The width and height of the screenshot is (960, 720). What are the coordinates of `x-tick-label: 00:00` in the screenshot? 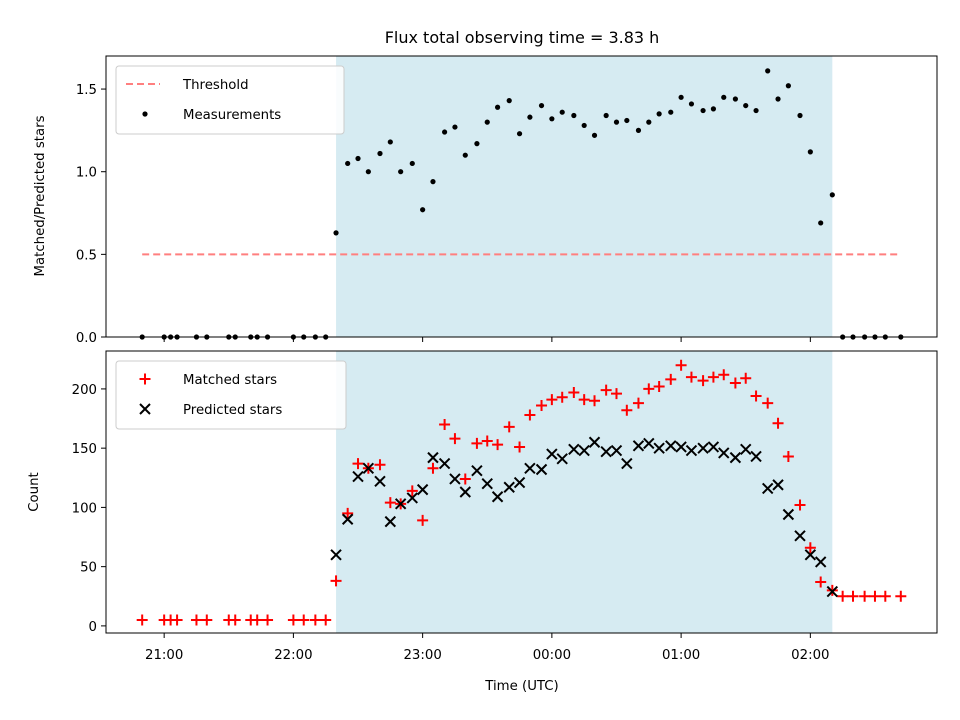 It's located at (552, 655).